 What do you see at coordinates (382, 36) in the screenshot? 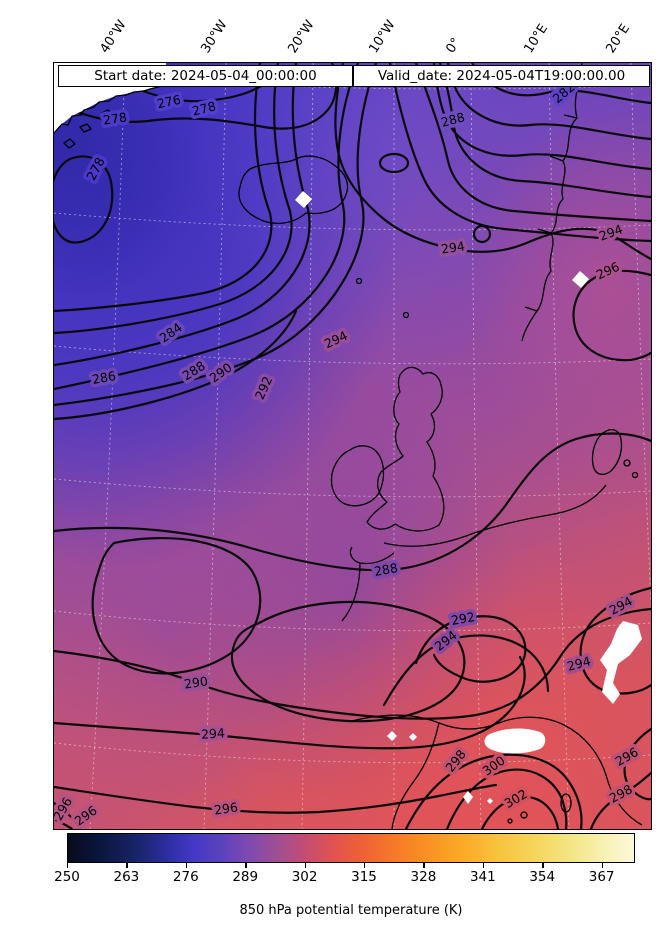
I see `longitude-tick-label: 10°W` at bounding box center [382, 36].